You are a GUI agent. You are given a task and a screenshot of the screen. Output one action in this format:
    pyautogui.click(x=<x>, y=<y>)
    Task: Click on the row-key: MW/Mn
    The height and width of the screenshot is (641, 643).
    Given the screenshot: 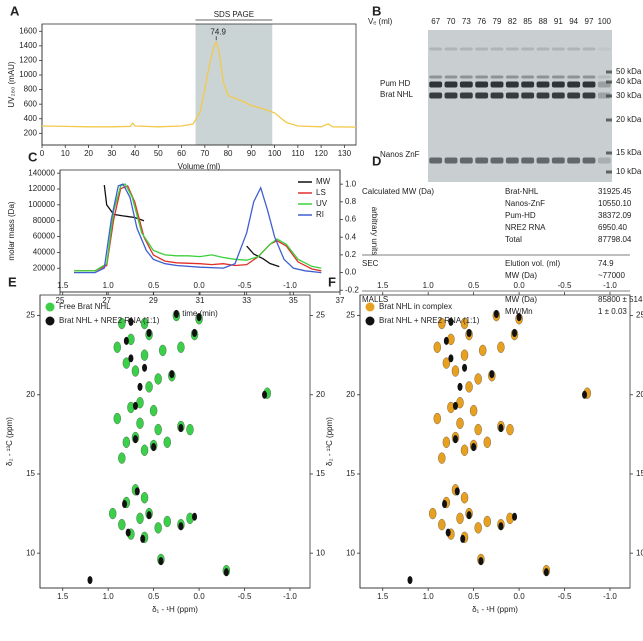 What is the action you would take?
    pyautogui.click(x=519, y=311)
    